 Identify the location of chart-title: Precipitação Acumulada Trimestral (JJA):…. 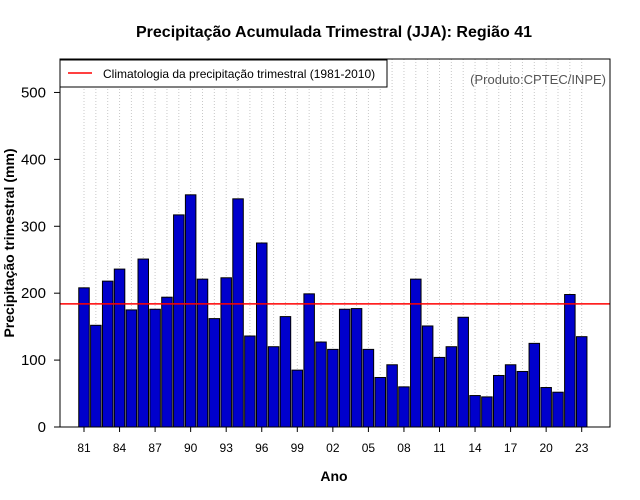
(334, 32).